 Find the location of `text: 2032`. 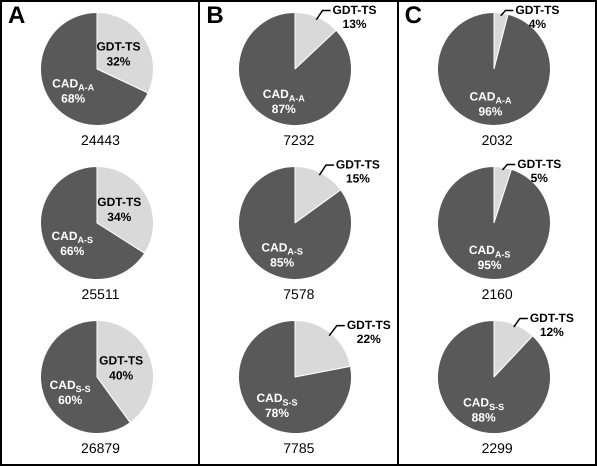

text: 2032 is located at coordinates (497, 140).